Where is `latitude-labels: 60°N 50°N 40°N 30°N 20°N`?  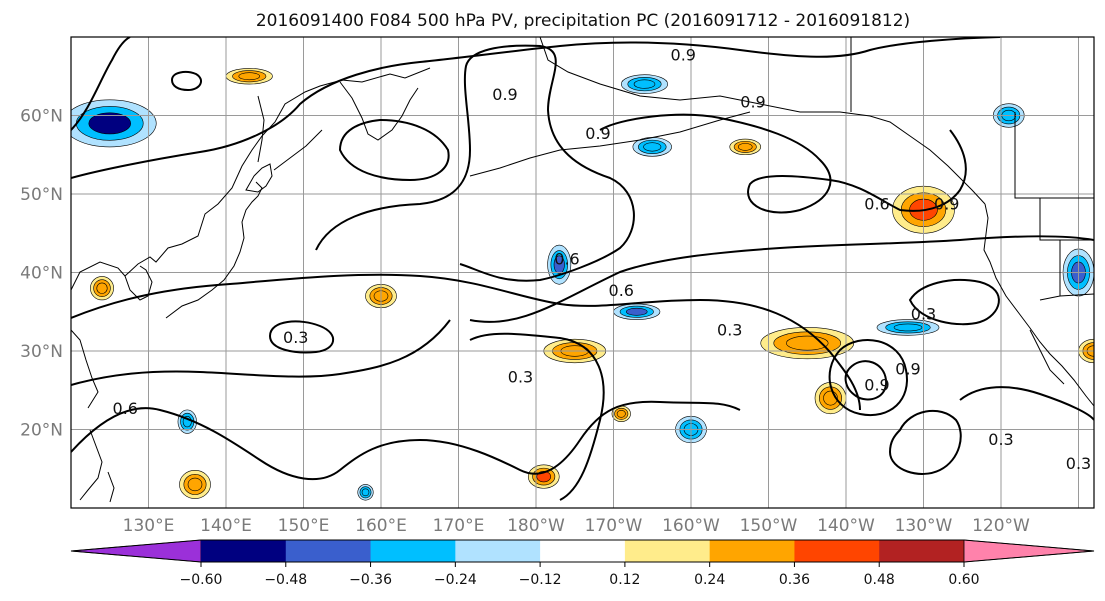
latitude-labels: 60°N 50°N 40°N 30°N 20°N is located at coordinates (41, 274).